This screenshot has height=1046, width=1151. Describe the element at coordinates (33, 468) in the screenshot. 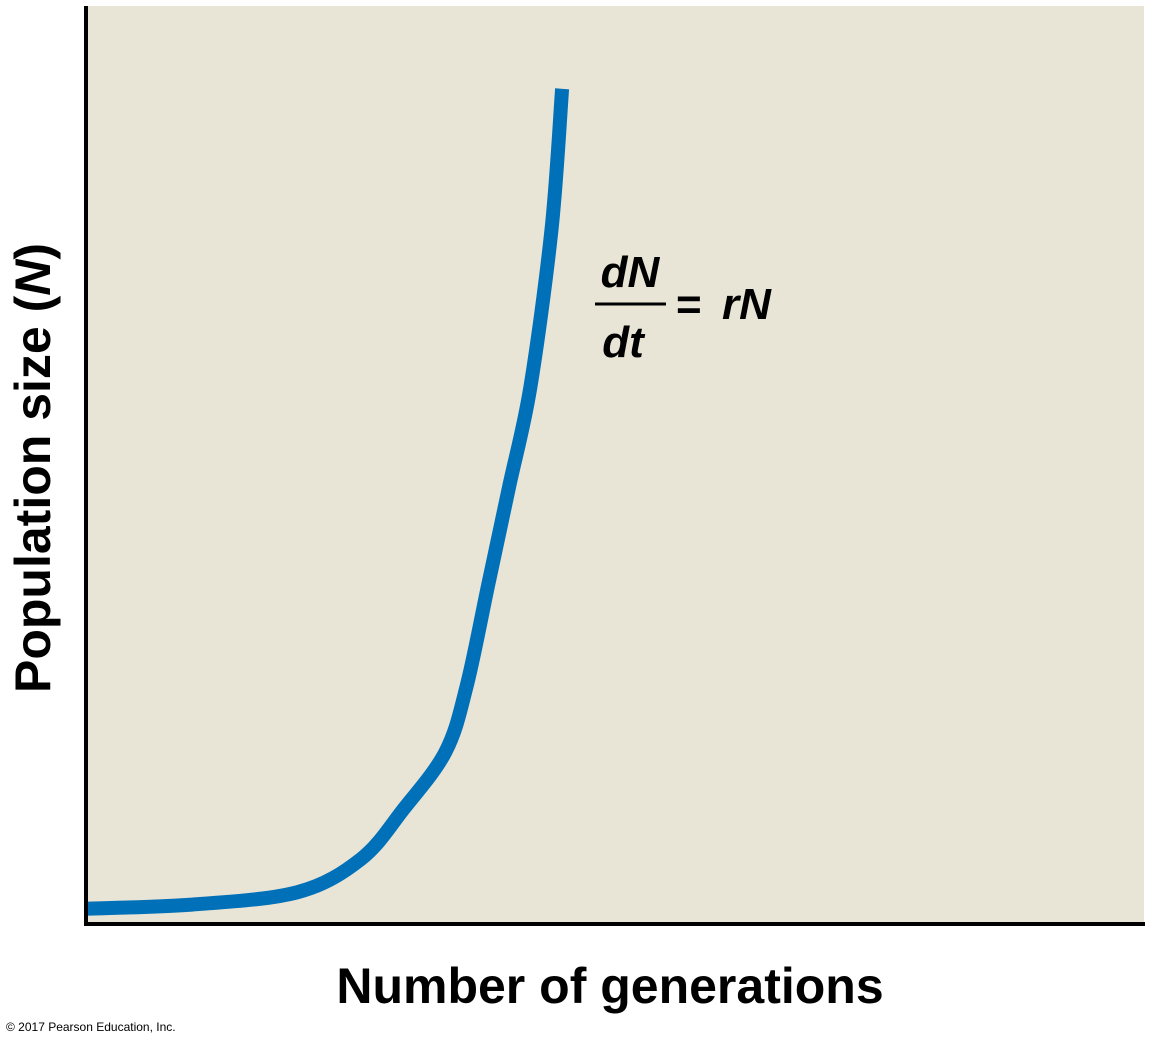

I see `y-axis-label: Population size (N)` at that location.